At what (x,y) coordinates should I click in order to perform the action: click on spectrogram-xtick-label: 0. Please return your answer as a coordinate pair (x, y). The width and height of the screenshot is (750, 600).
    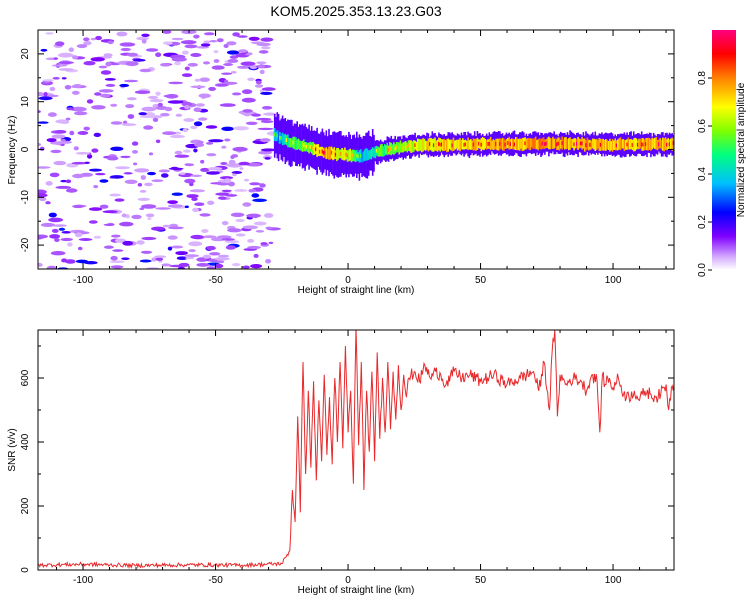
    Looking at the image, I should click on (348, 280).